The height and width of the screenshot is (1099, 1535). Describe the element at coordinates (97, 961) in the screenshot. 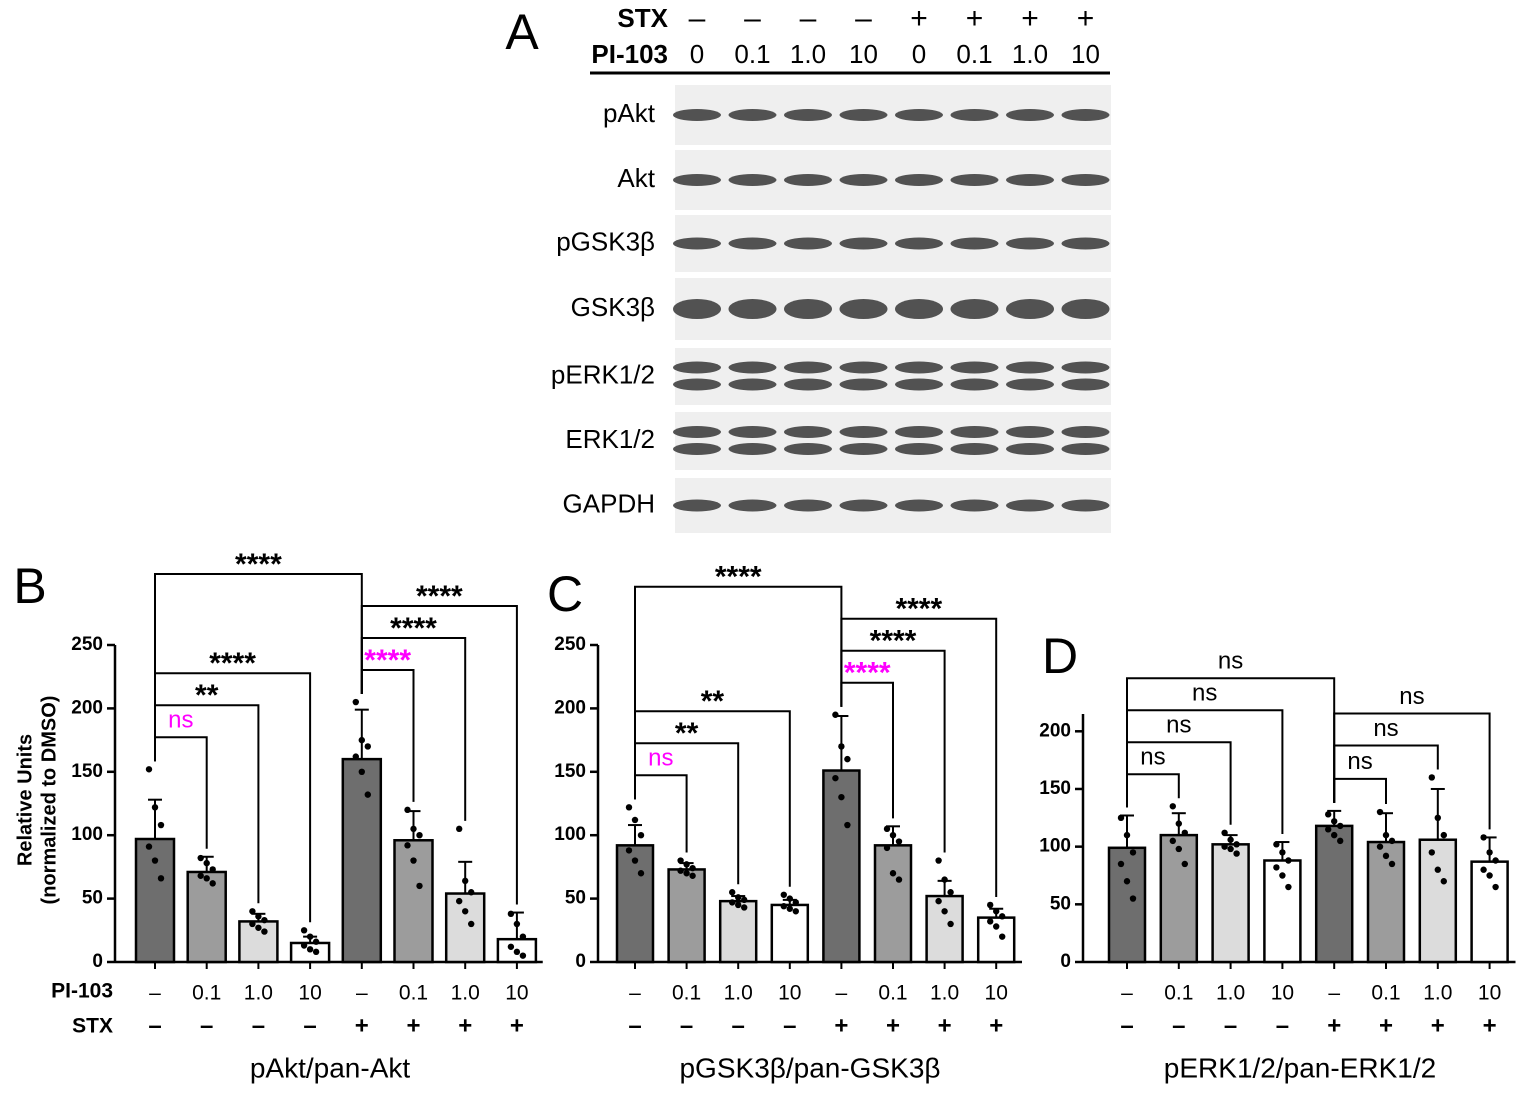

I see `y-tick-label: 0` at that location.